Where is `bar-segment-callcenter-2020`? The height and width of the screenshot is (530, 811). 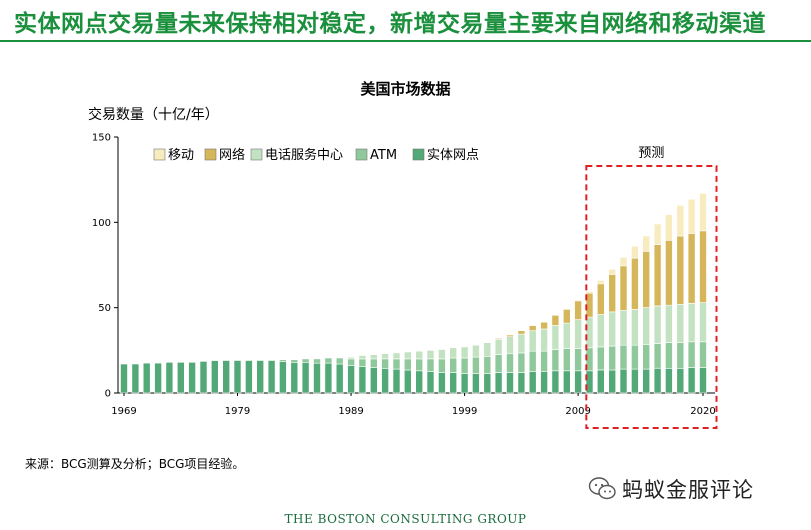
bar-segment-callcenter-2020 is located at coordinates (703, 322).